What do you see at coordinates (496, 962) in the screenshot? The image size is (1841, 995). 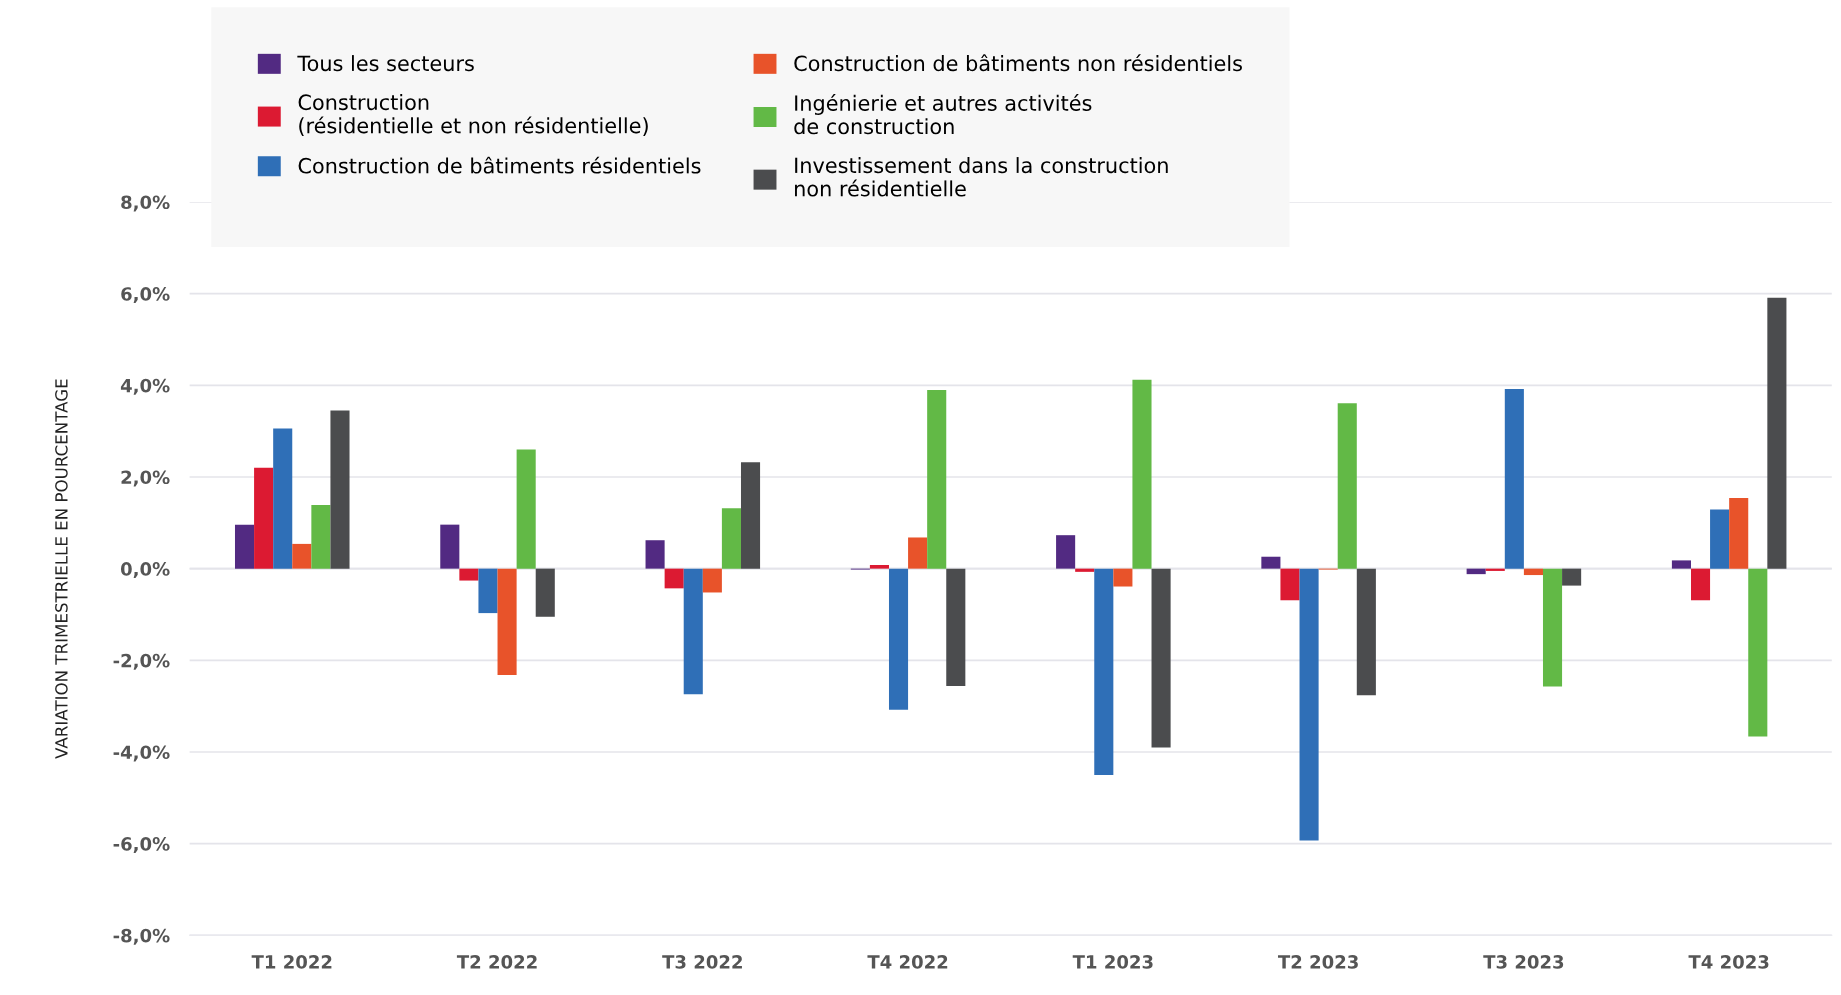 I see `x-tick-label: T2 2022` at bounding box center [496, 962].